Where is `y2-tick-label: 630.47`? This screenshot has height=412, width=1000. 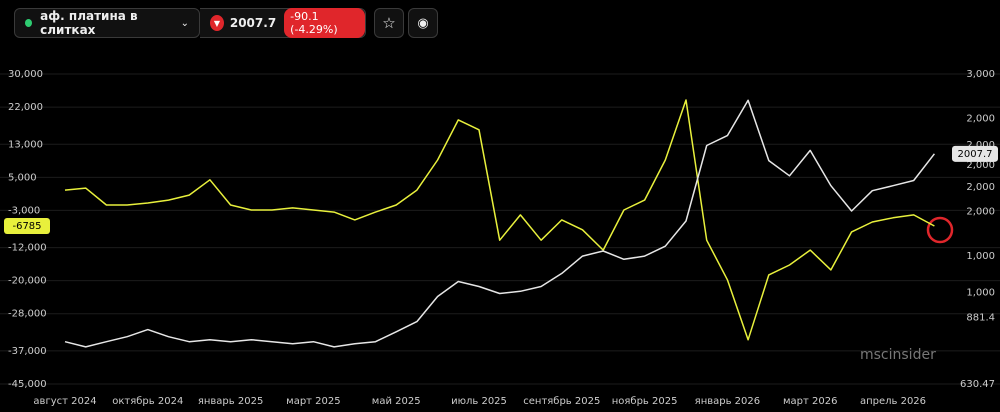 y2-tick-label: 630.47 is located at coordinates (977, 384).